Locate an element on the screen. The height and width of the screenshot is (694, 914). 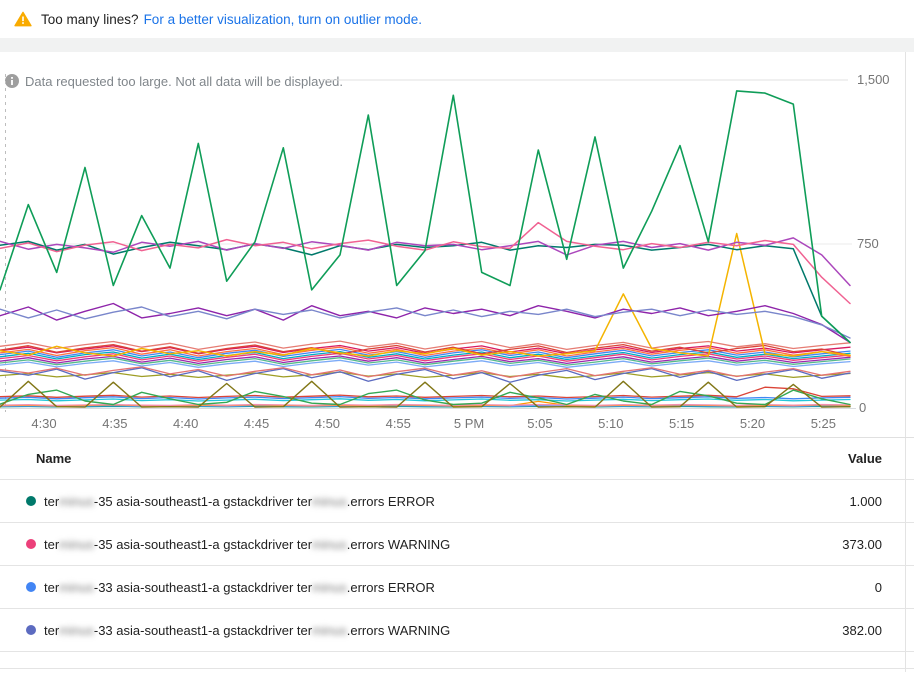
chart-line-green-low is located at coordinates (425, 397).